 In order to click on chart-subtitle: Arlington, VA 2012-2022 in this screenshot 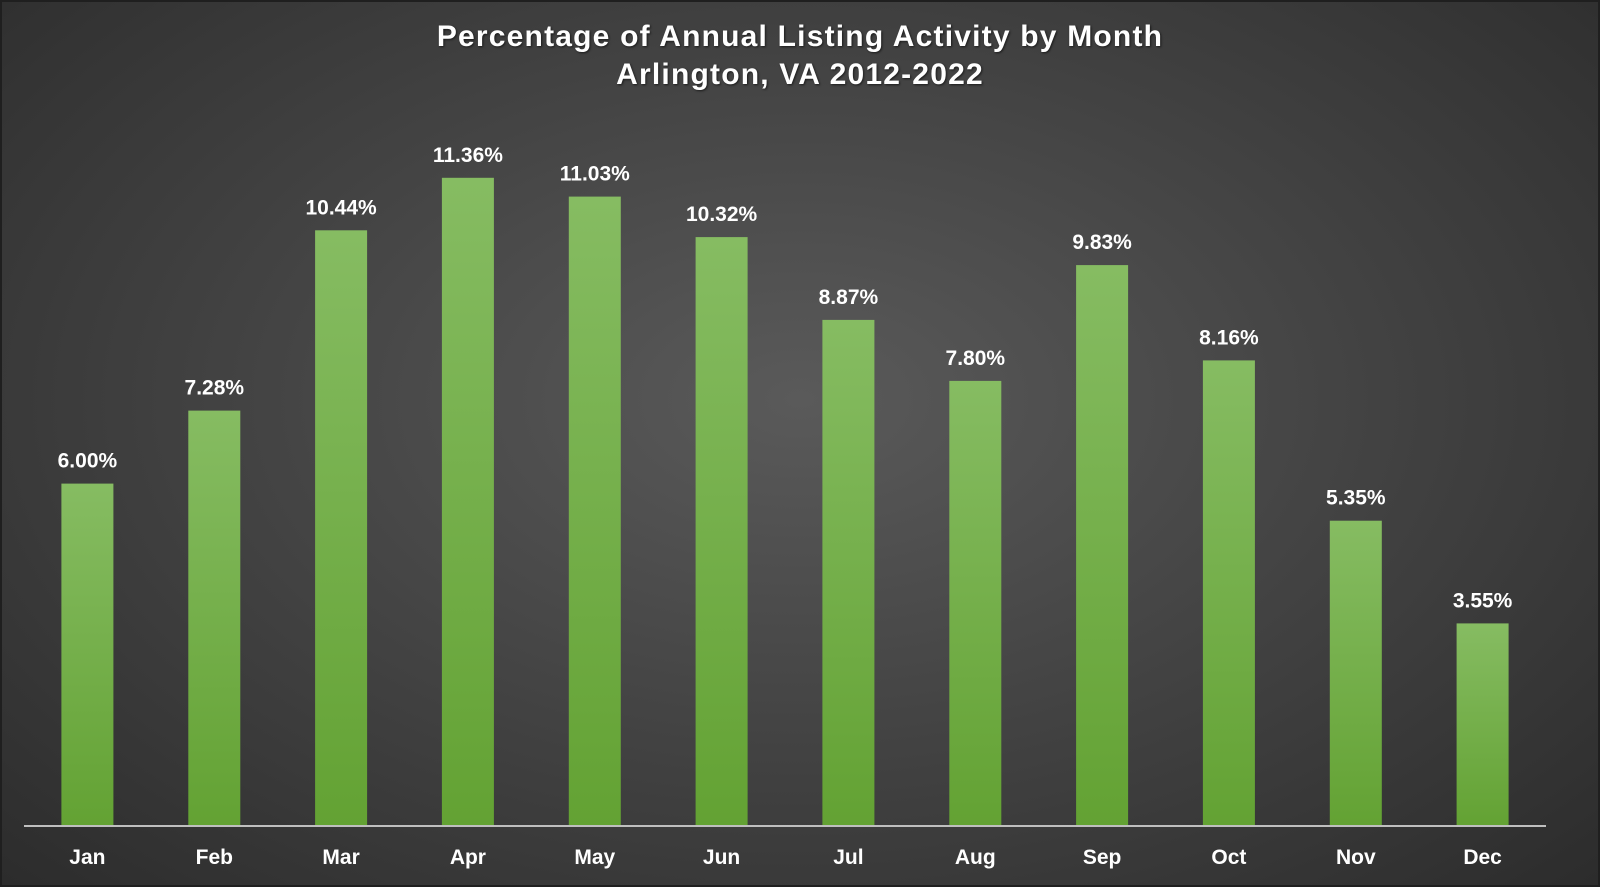, I will do `click(800, 74)`.